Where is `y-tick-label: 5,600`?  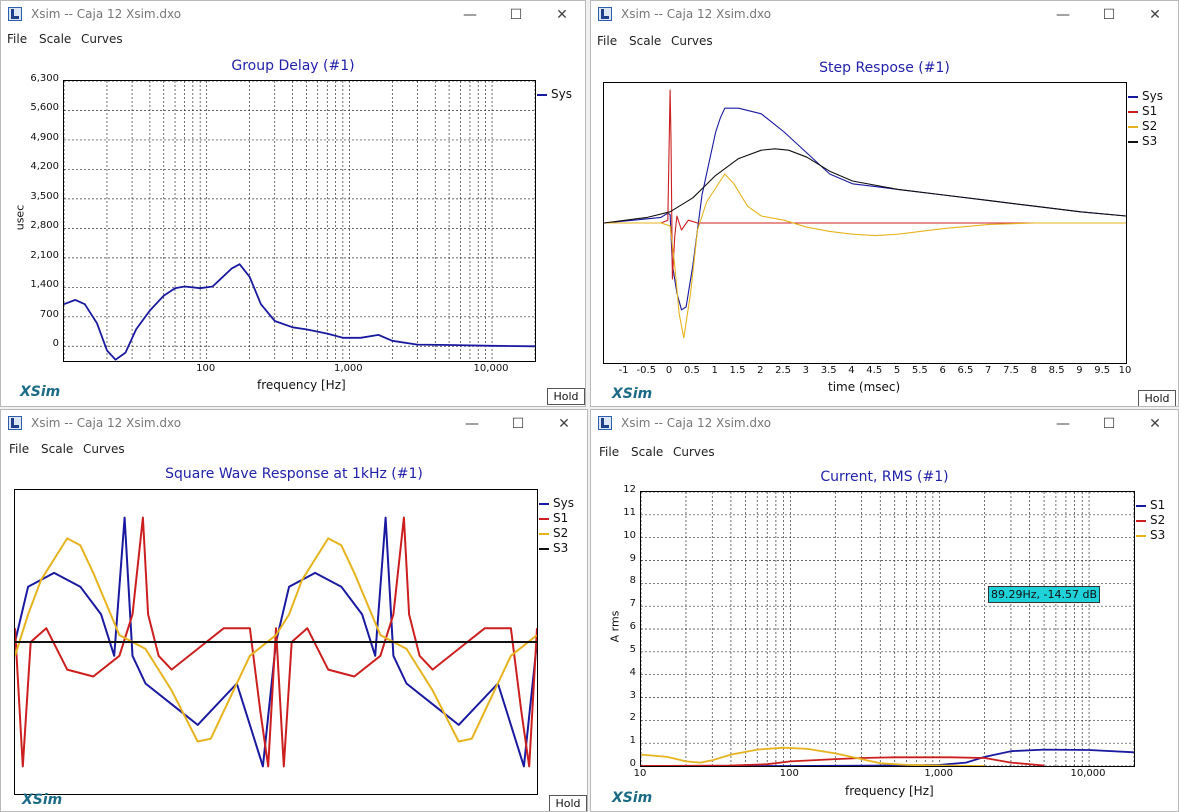 y-tick-label: 5,600 is located at coordinates (44, 108).